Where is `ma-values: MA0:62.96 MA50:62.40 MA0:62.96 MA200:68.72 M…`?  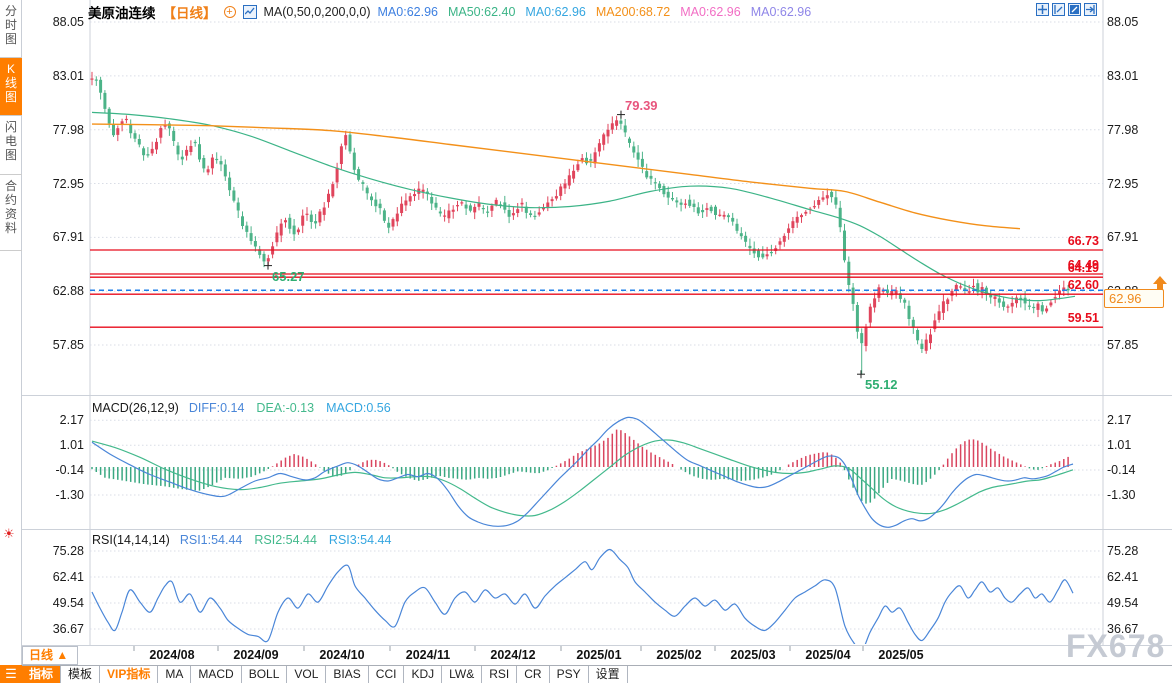
ma-values: MA0:62.96 MA50:62.40 MA0:62.96 MA200:68.72 M… is located at coordinates (600, 12).